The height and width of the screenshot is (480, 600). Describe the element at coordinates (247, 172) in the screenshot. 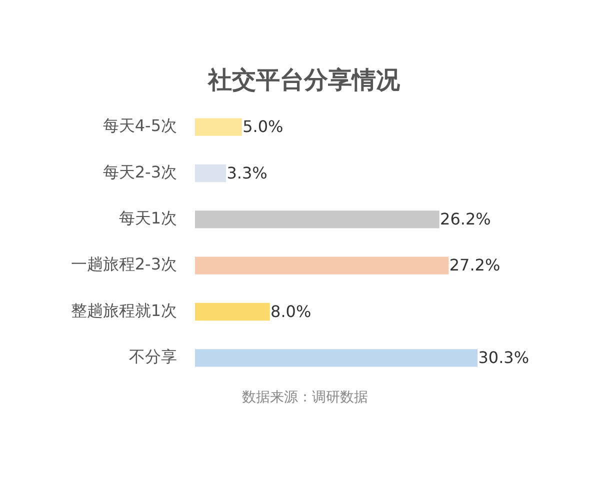

I see `data-label: 3.3%` at that location.